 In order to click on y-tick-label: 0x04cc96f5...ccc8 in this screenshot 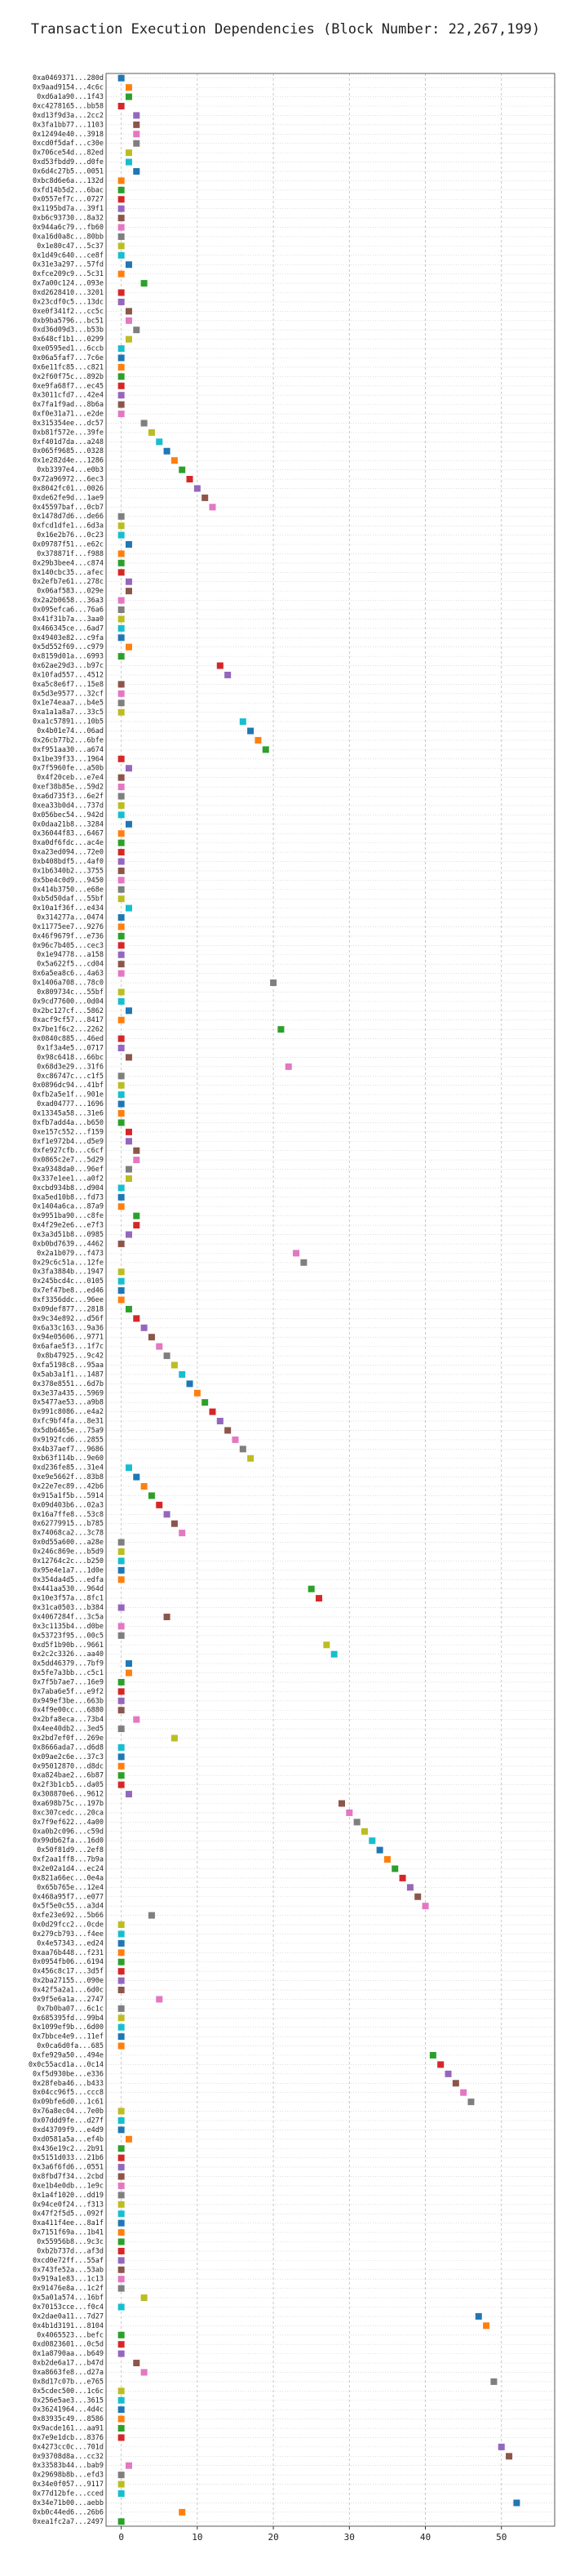, I will do `click(68, 2093)`.